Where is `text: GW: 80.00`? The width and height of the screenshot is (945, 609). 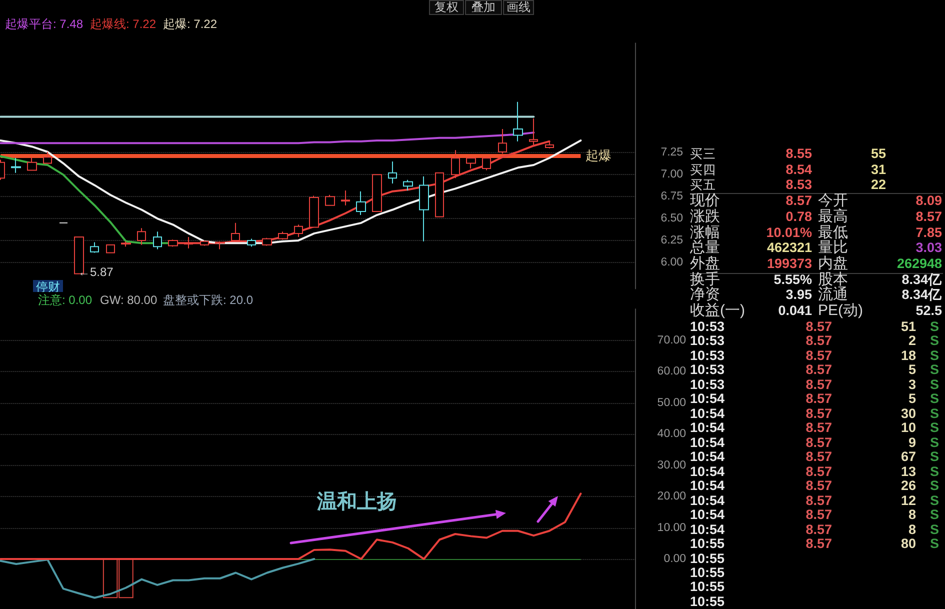 text: GW: 80.00 is located at coordinates (129, 300).